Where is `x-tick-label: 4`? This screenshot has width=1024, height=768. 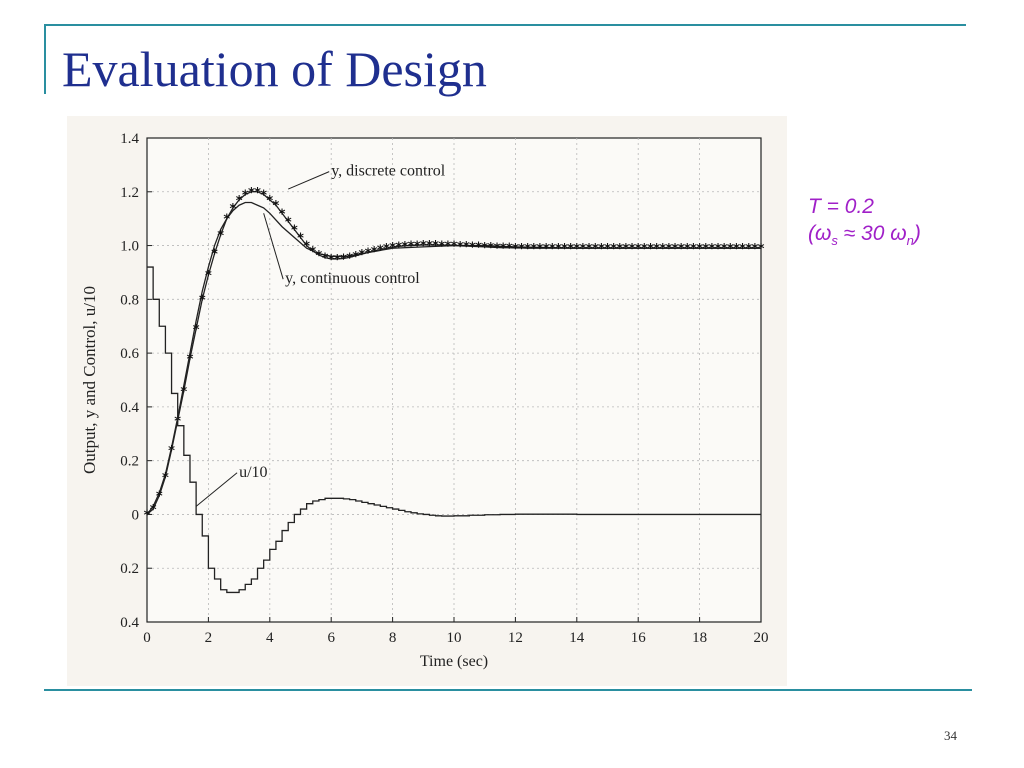
x-tick-label: 4 is located at coordinates (270, 638).